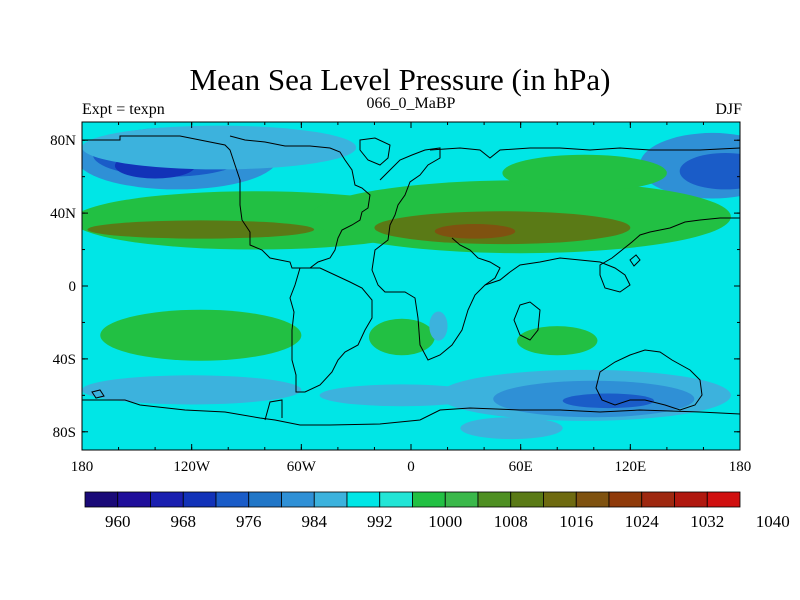  Describe the element at coordinates (315, 521) in the screenshot. I see `colorbar-label-3: 984` at that location.